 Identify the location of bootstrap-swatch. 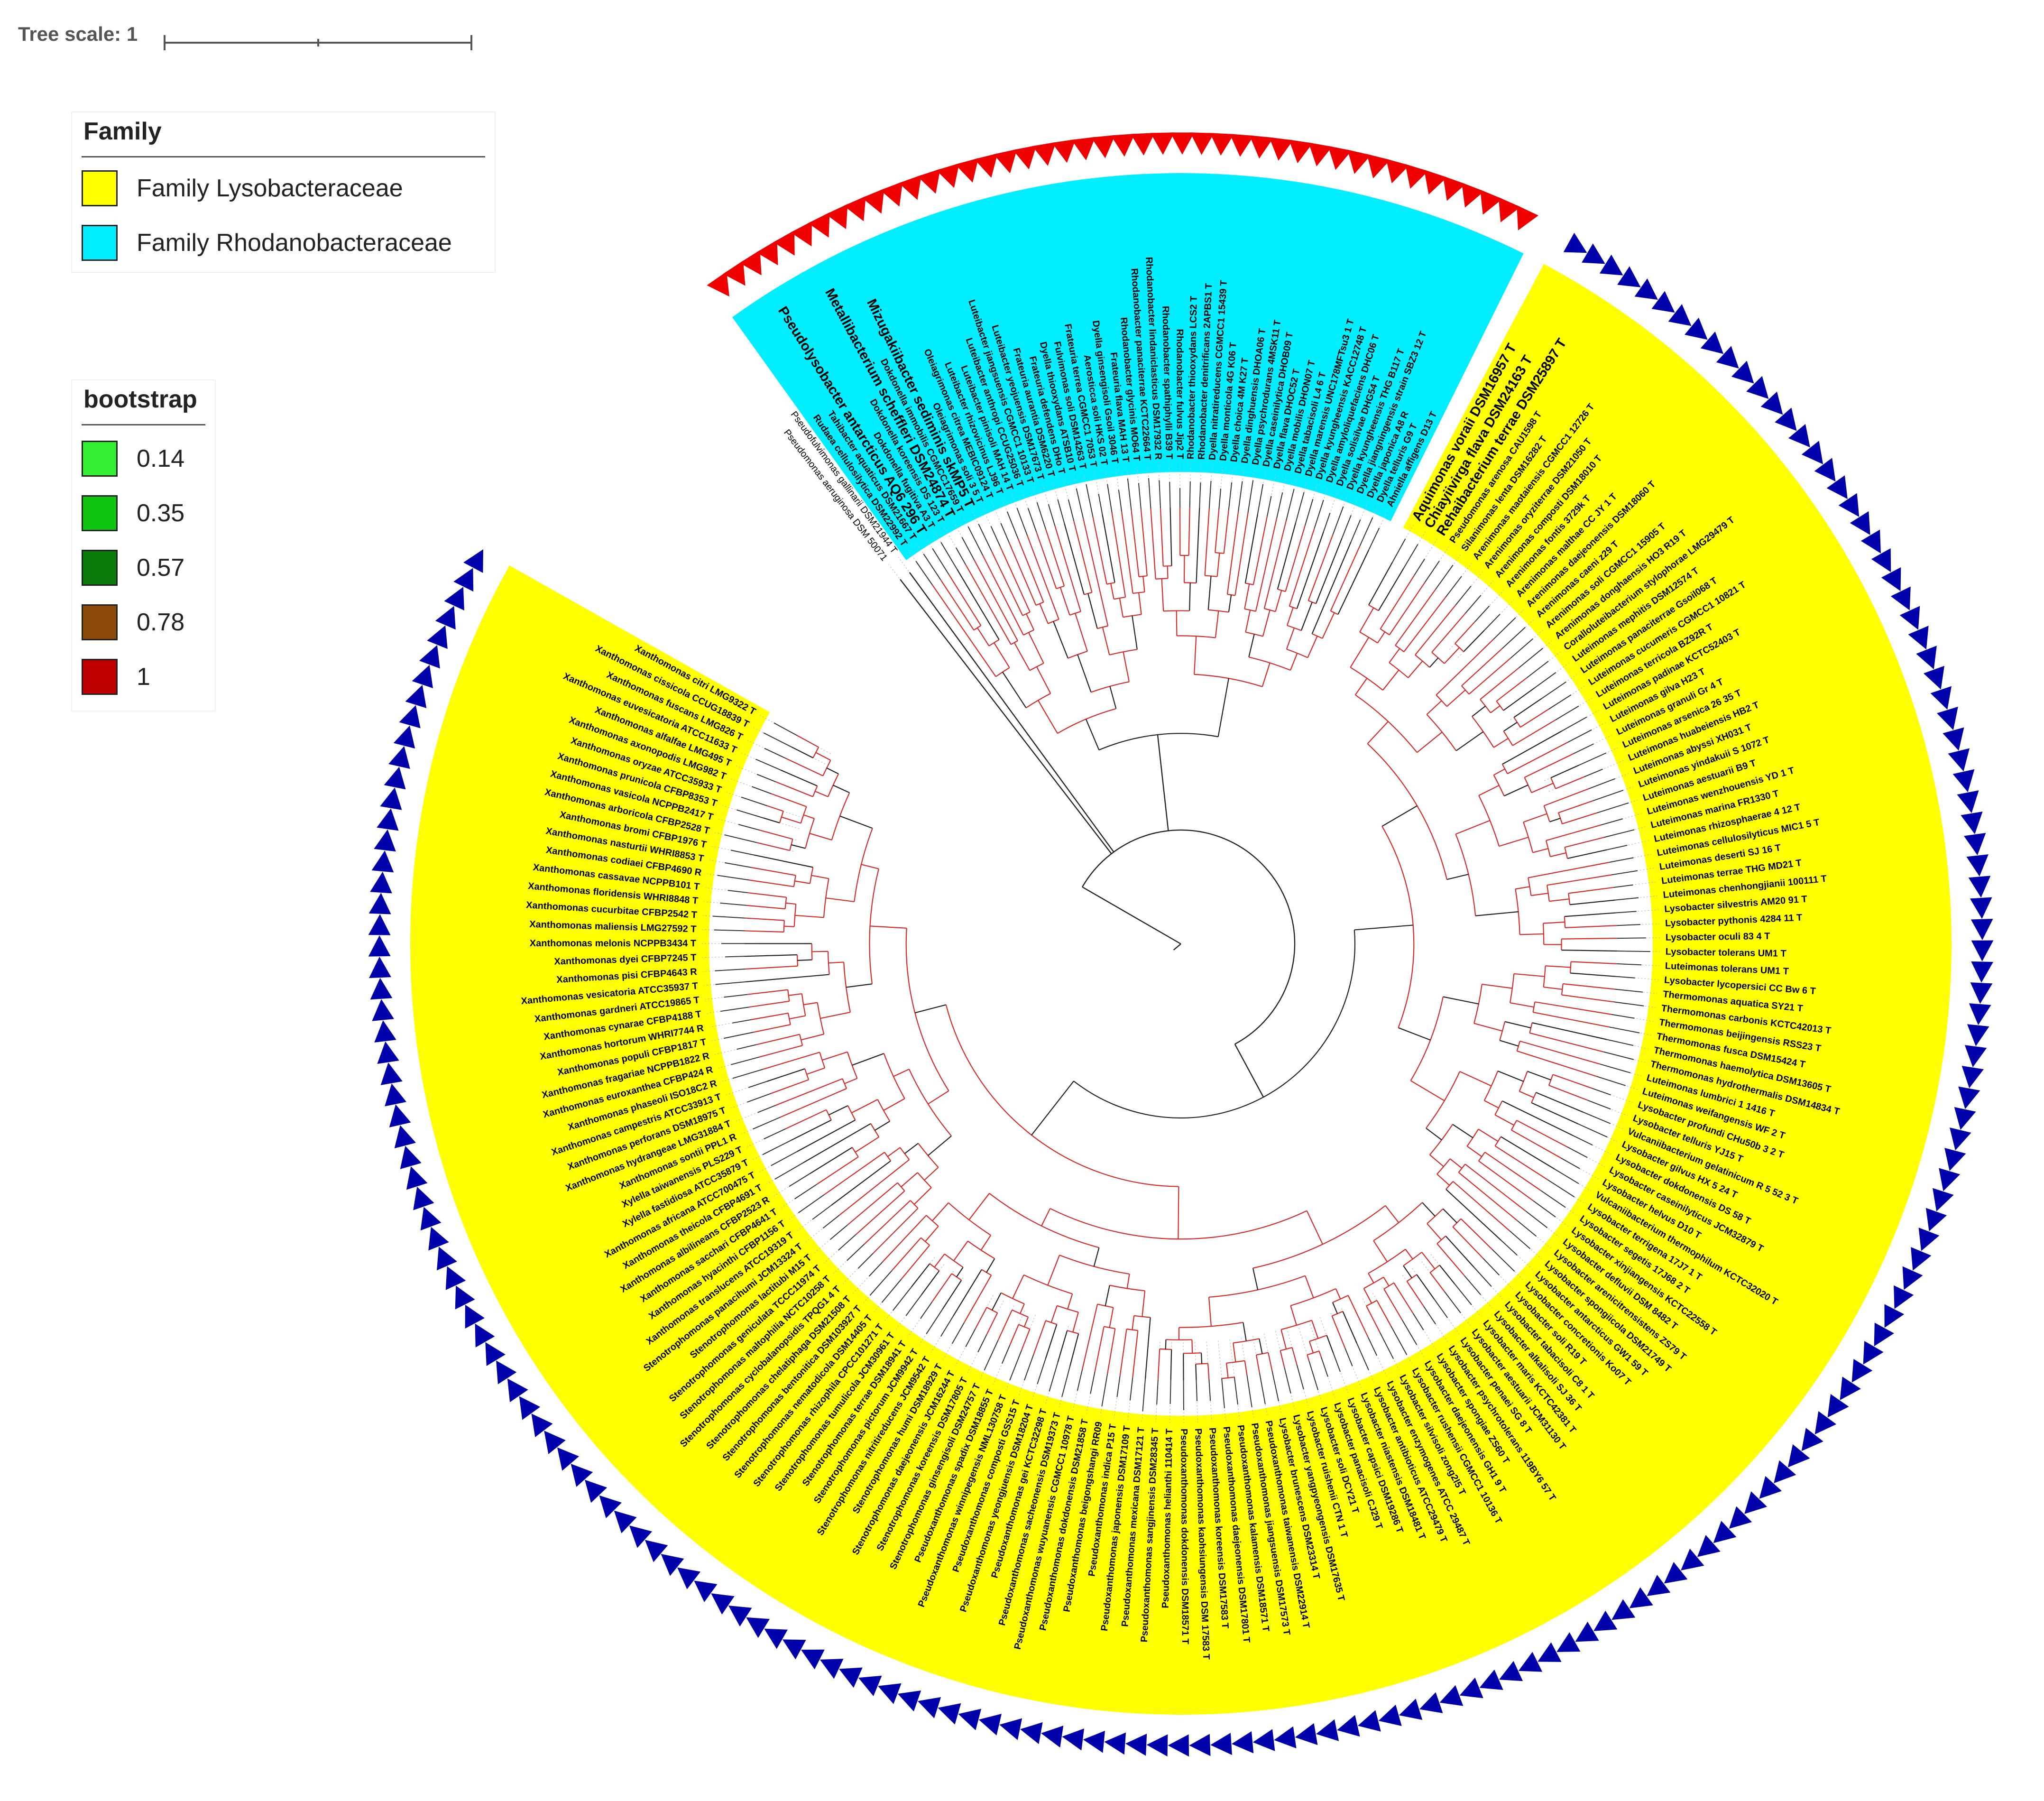
(100, 677).